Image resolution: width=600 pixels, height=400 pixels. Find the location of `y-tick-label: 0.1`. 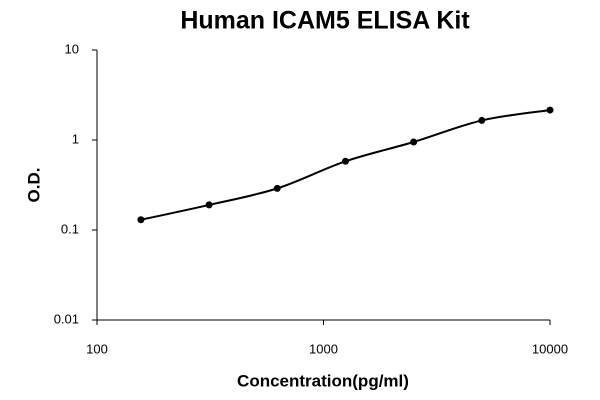

y-tick-label: 0.1 is located at coordinates (70, 228).